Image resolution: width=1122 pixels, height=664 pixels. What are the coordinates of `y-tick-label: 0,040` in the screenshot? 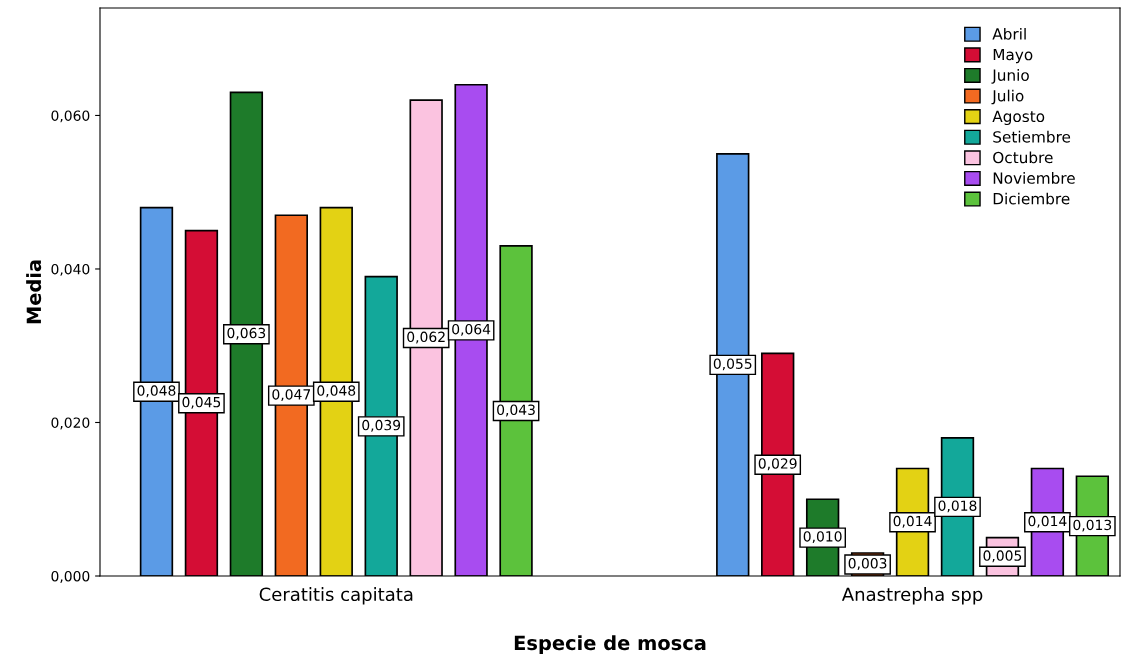 It's located at (70, 269).